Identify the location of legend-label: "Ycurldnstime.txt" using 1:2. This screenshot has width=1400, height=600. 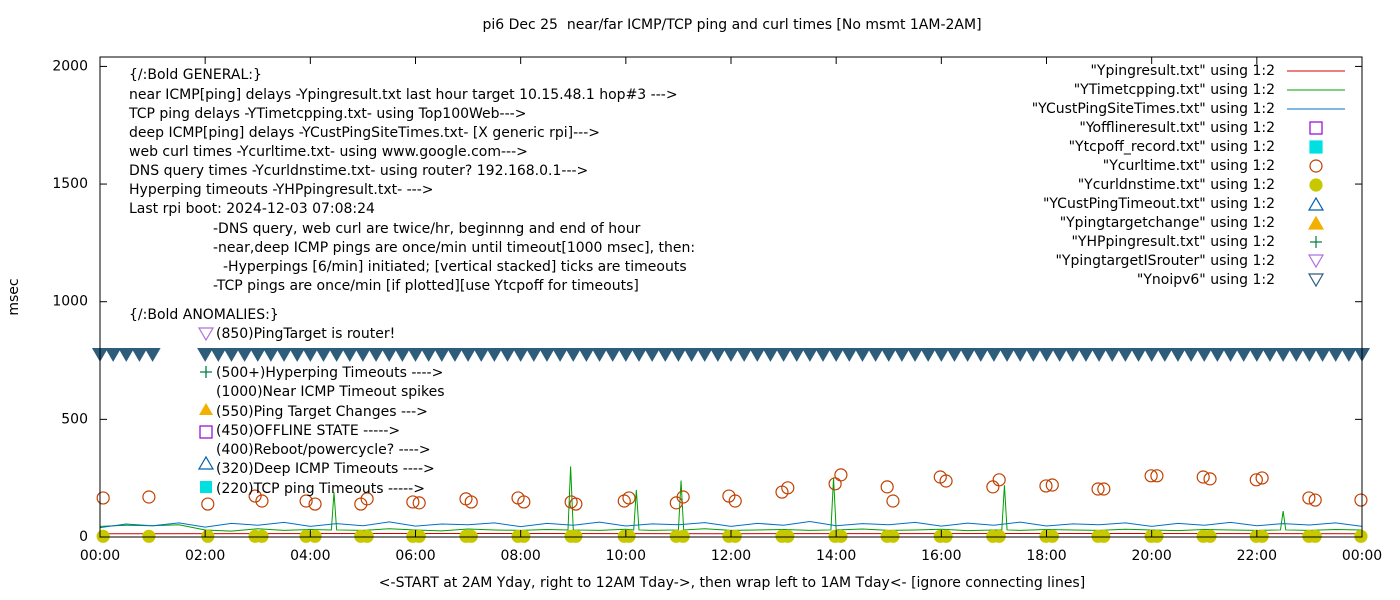
(1176, 185).